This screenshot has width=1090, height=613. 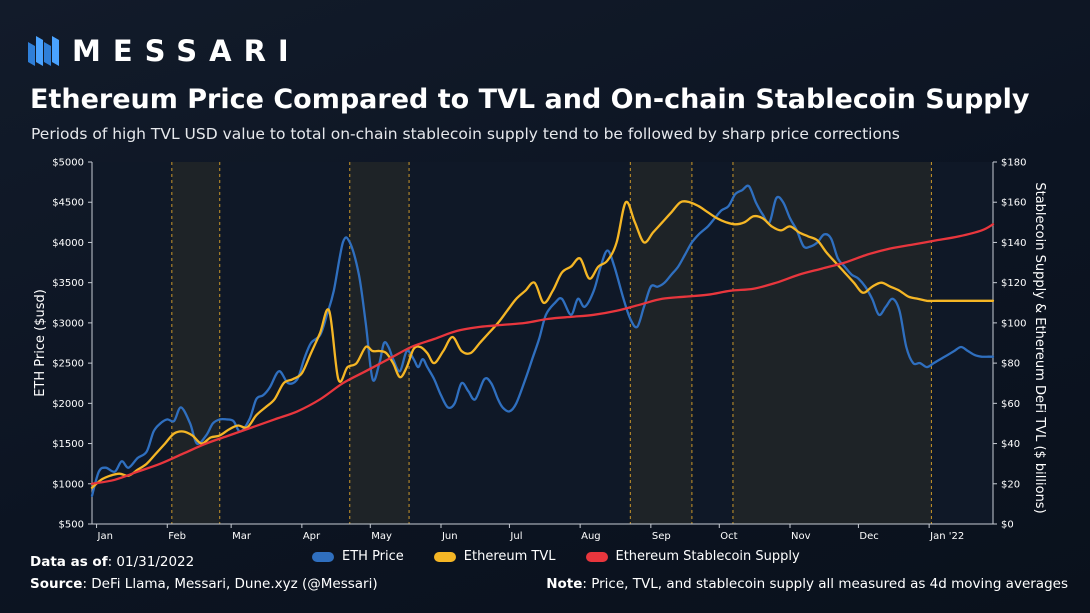 I want to click on x-tick-label: Aug, so click(x=591, y=536).